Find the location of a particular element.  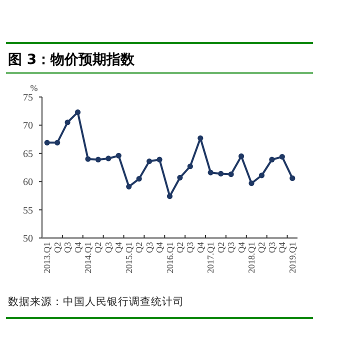

source-note: 数据来源：中国人民银行调查统计司 is located at coordinates (96, 301).